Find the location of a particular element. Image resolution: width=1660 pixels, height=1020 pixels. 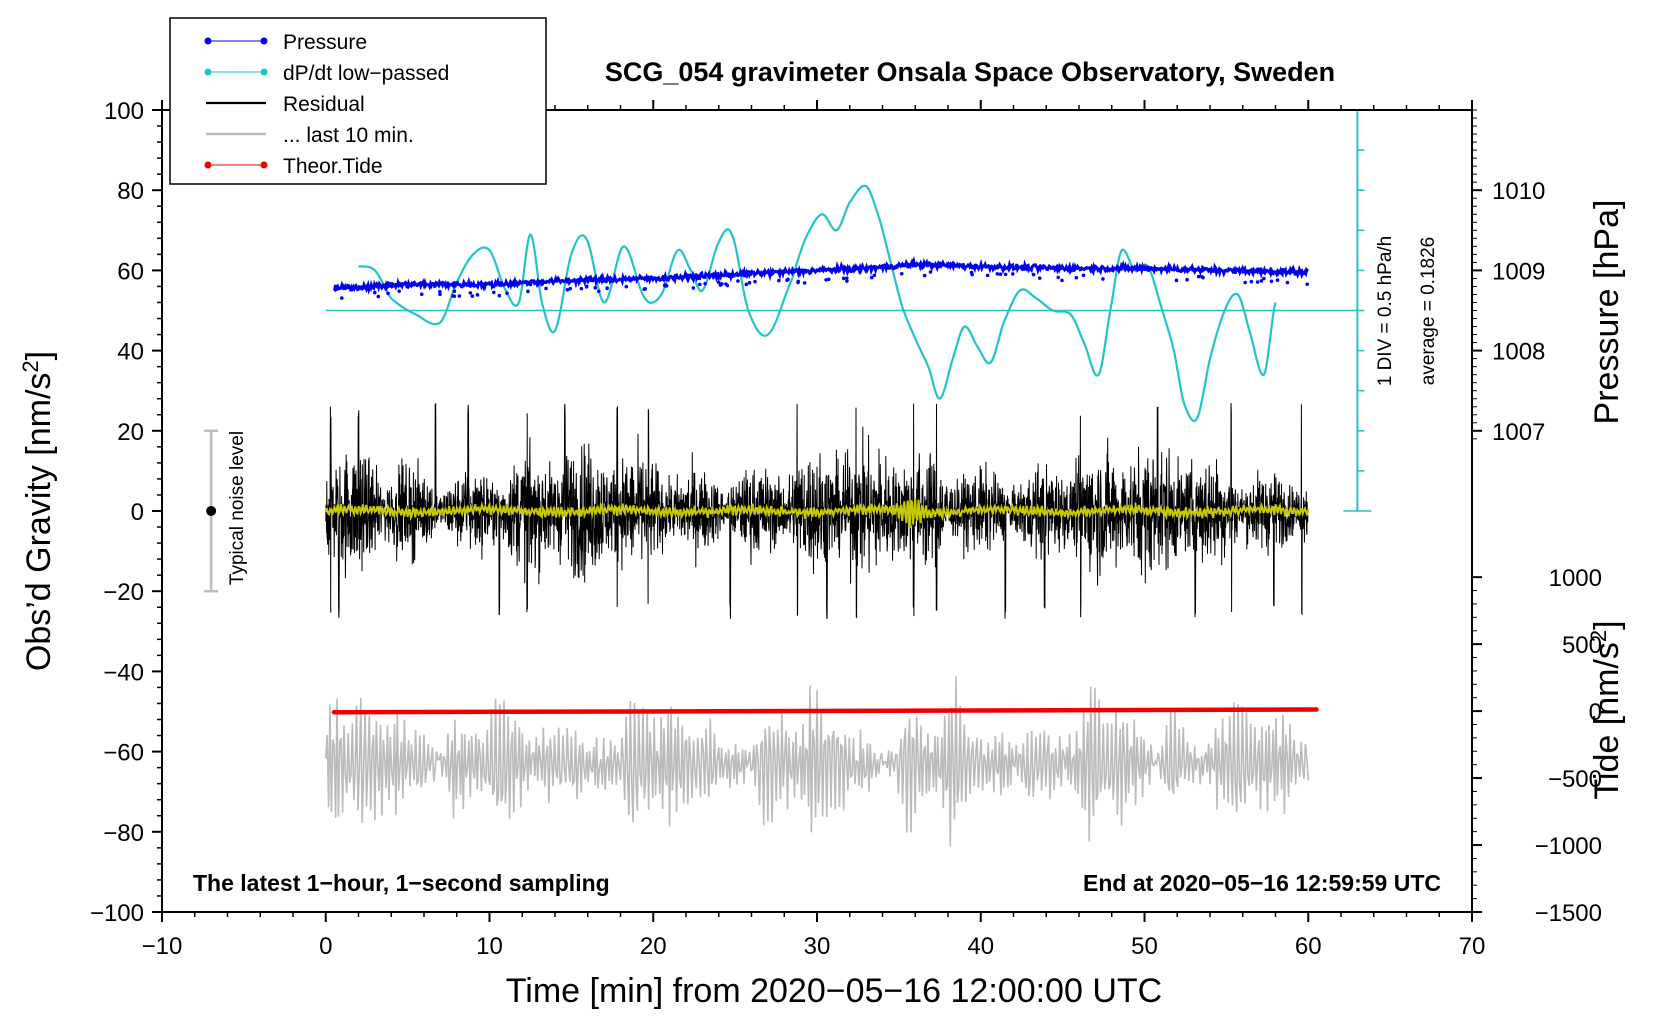

residual-trace is located at coordinates (817, 510).